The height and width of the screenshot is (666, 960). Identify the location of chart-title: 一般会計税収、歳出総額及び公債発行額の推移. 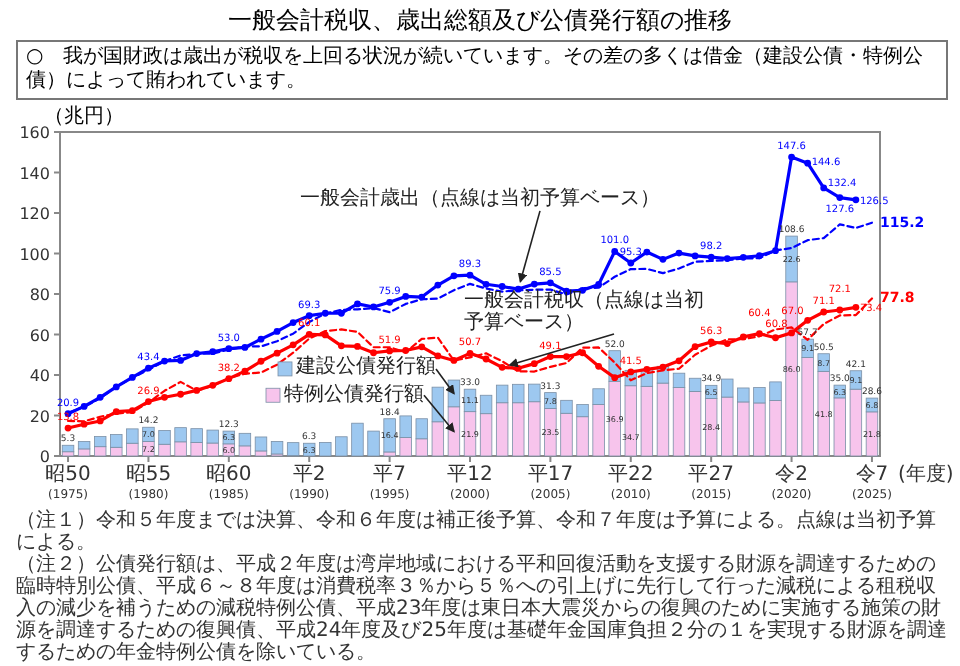
(480, 21).